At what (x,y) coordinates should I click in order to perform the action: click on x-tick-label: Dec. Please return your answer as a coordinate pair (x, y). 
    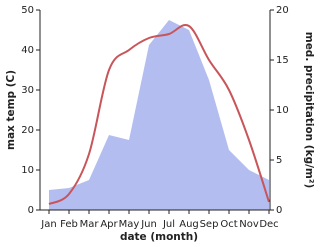
    Looking at the image, I should click on (268, 224).